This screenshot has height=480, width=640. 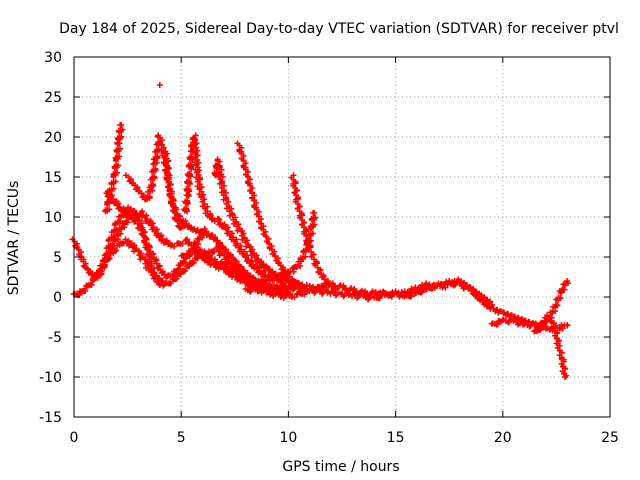 What do you see at coordinates (53, 138) in the screenshot?
I see `y-tick-label: 20` at bounding box center [53, 138].